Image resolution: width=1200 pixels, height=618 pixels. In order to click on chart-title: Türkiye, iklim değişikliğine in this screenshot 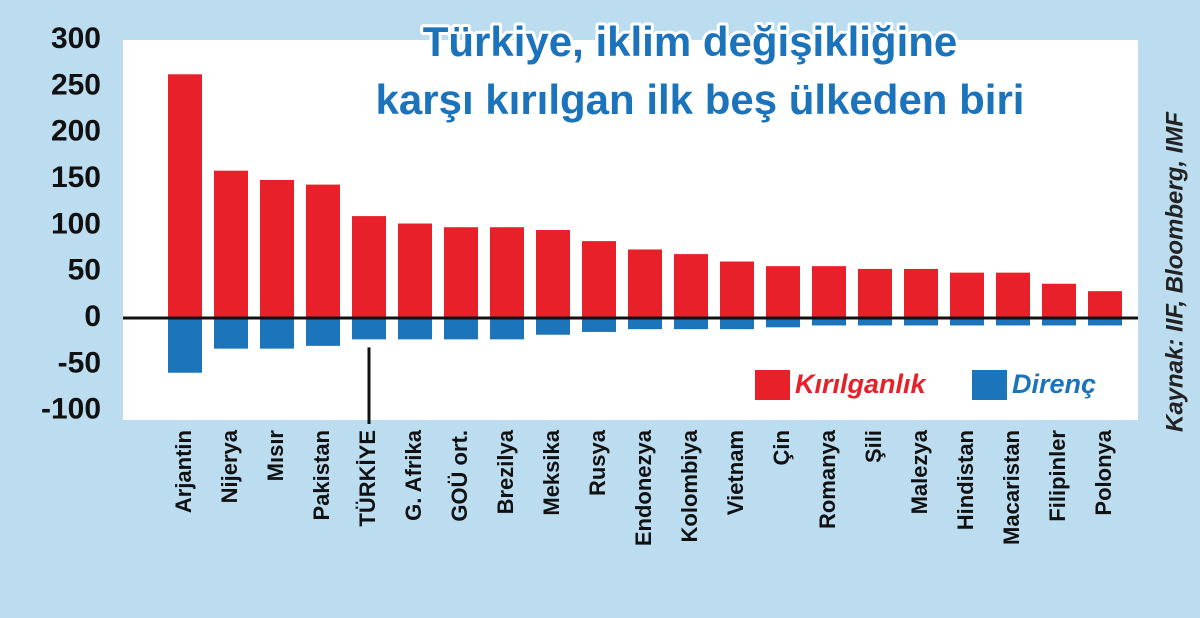, I will do `click(690, 41)`.